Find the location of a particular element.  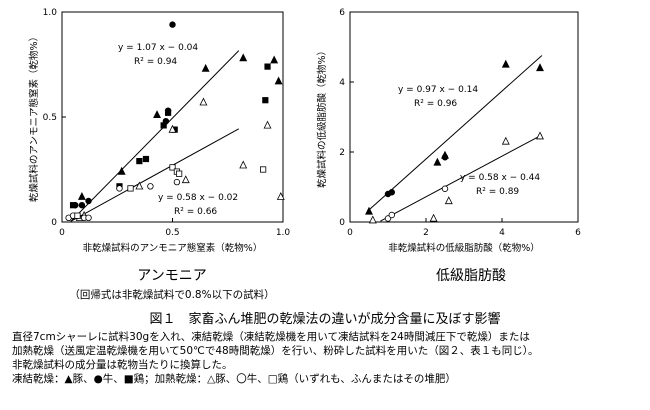

regression-equation: y = 0.58 x − 0.44 is located at coordinates (500, 178).